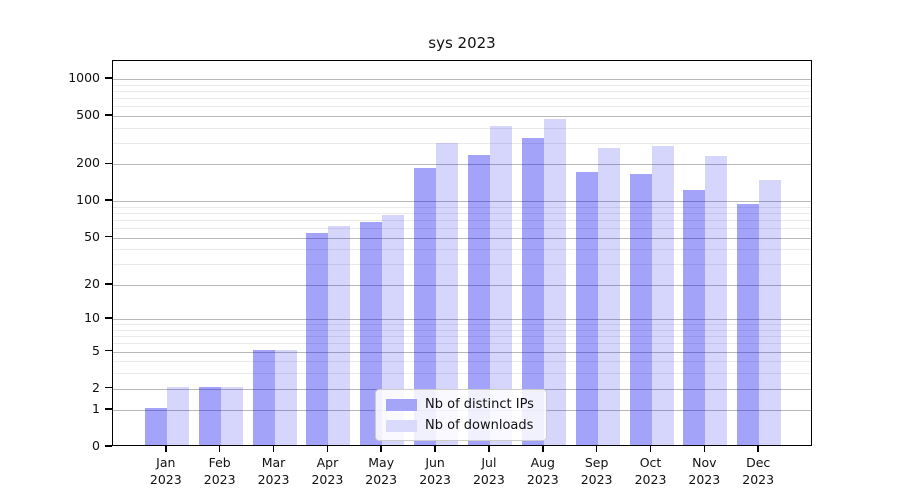 This screenshot has height=500, width=900. What do you see at coordinates (435, 449) in the screenshot?
I see `x-tick-mark-jun` at bounding box center [435, 449].